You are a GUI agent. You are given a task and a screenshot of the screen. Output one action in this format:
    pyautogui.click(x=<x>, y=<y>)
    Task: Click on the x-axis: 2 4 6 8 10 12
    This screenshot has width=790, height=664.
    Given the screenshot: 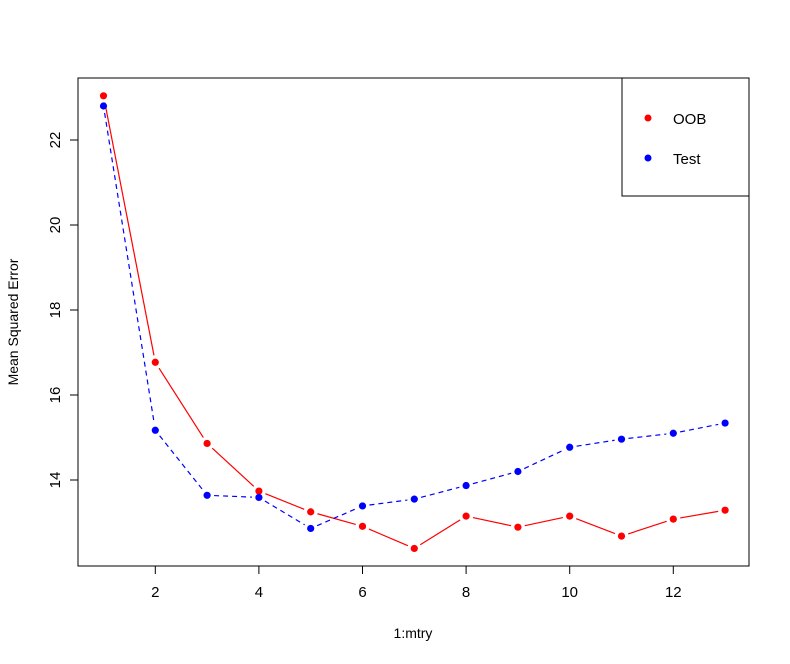 What is the action you would take?
    pyautogui.click(x=416, y=583)
    